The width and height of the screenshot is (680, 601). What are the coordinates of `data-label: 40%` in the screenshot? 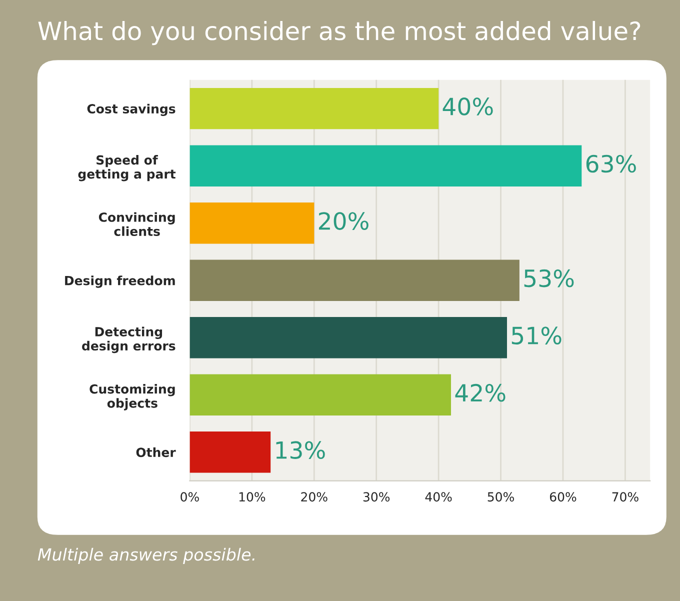 It's located at (467, 107).